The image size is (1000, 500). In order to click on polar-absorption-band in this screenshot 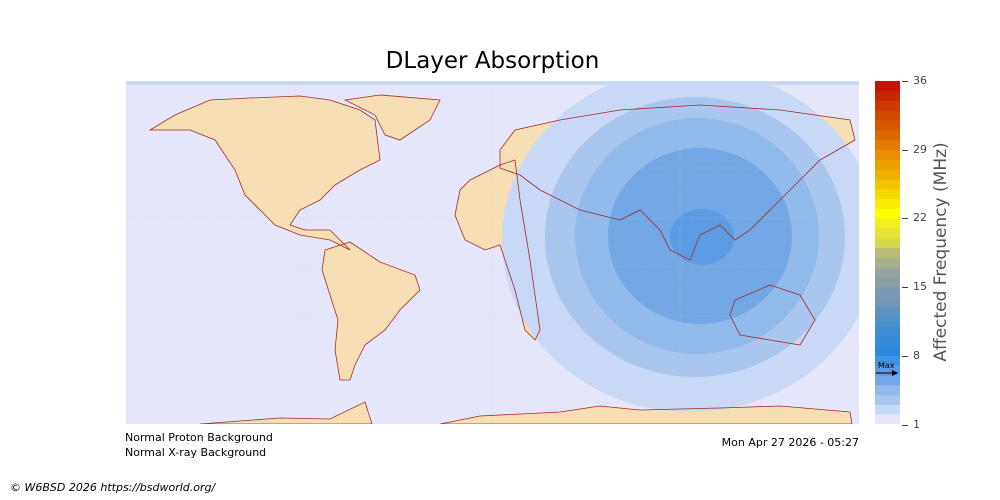, I will do `click(492, 83)`.